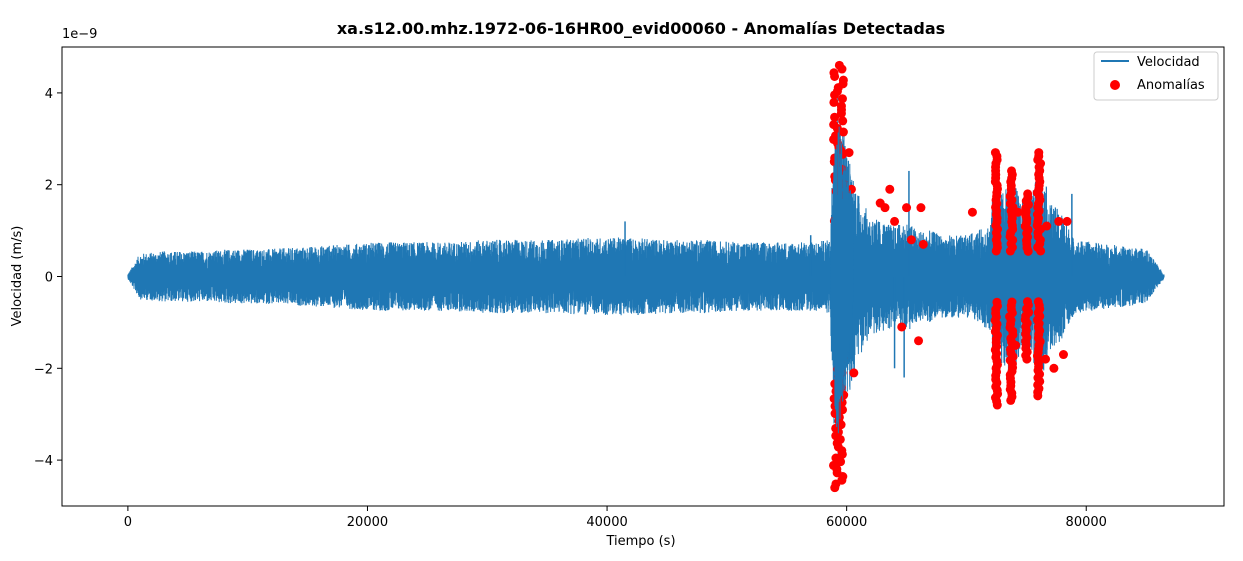 The image size is (1243, 561). Describe the element at coordinates (43, 461) in the screenshot. I see `y-tick-label: −4` at that location.